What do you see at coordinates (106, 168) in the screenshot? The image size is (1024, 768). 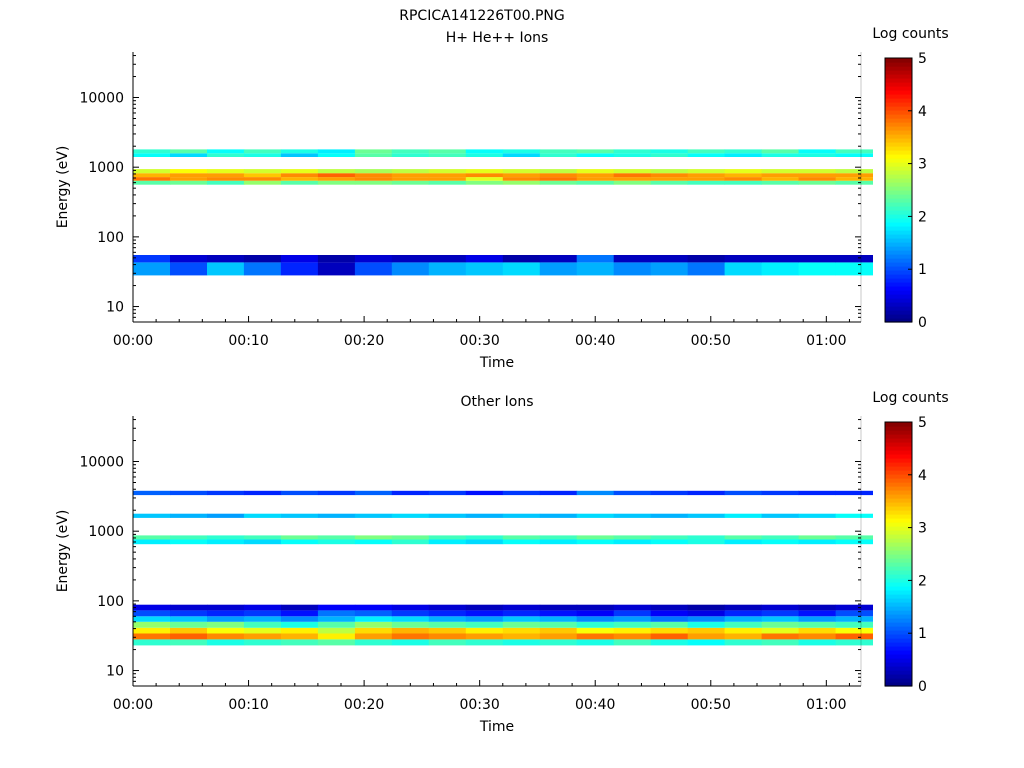 I see `y-tick-label: 1000` at bounding box center [106, 168].